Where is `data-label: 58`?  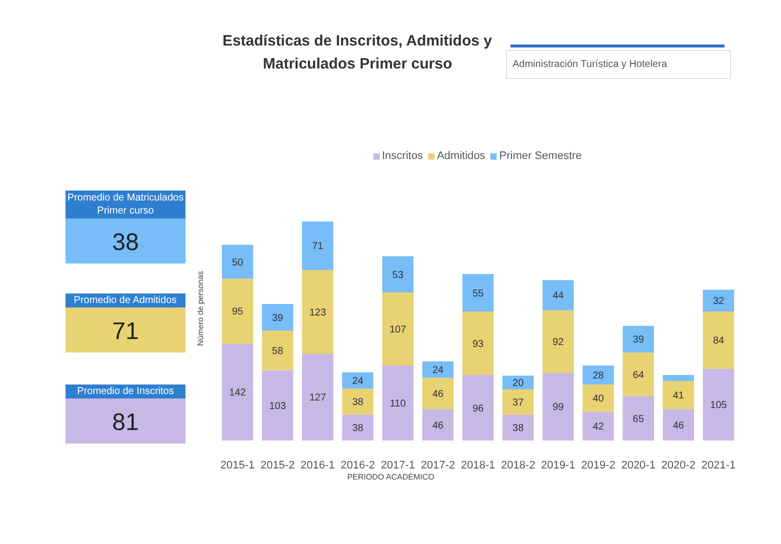
data-label: 58 is located at coordinates (278, 351).